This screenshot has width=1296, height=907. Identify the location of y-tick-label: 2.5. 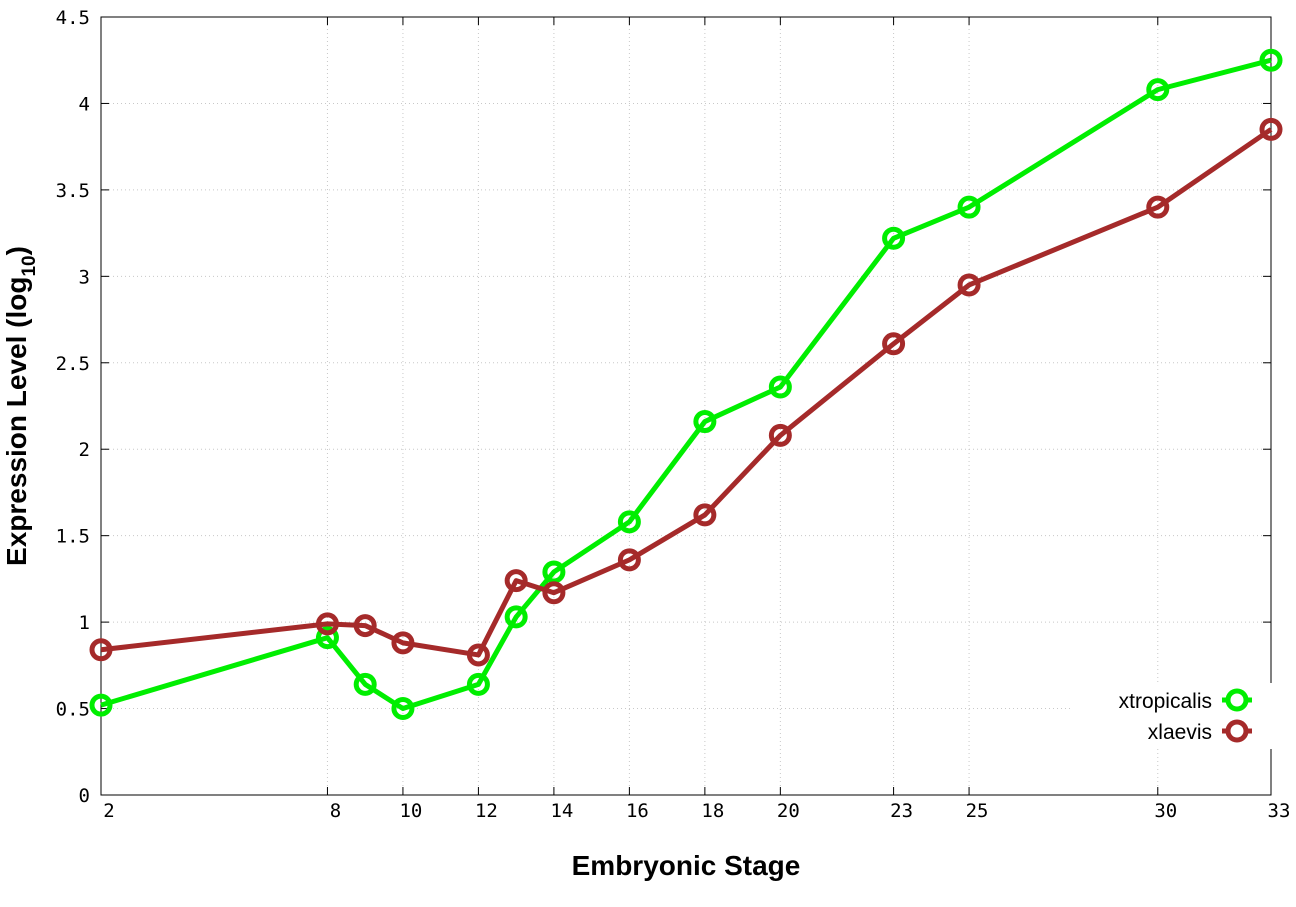
(73, 364).